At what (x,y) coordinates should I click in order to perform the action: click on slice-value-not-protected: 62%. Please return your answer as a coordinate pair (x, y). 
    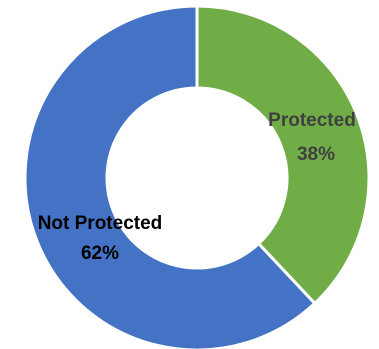
    Looking at the image, I should click on (100, 253).